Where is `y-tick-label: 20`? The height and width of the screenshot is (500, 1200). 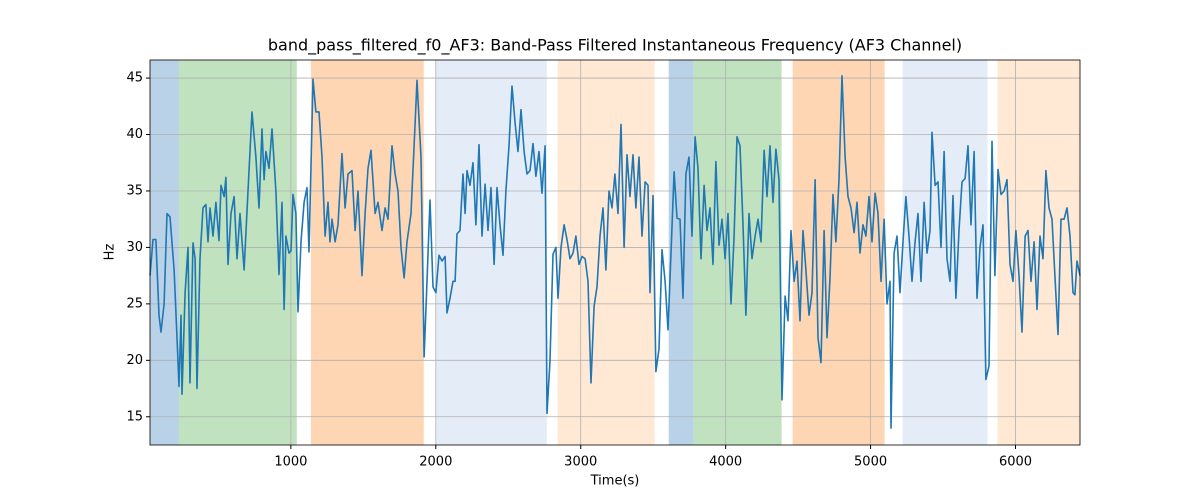 y-tick-label: 20 is located at coordinates (134, 360).